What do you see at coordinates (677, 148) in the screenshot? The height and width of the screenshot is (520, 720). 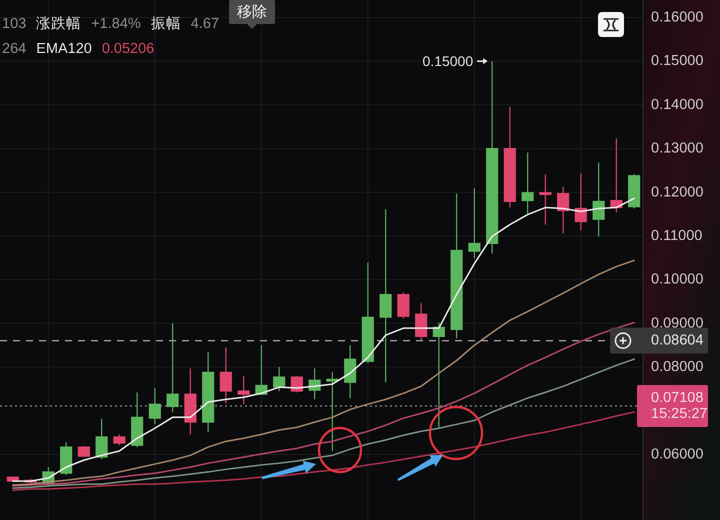 I see `y-tick-label: 0.13000` at bounding box center [677, 148].